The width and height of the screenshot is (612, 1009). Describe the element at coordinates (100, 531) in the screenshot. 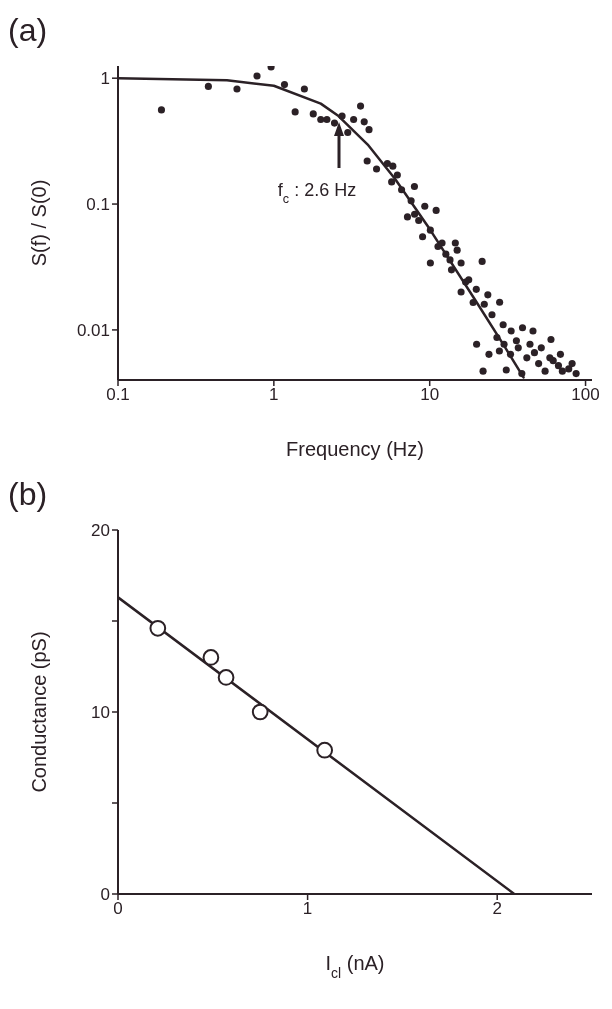

I see `y-tick-label: 20` at that location.